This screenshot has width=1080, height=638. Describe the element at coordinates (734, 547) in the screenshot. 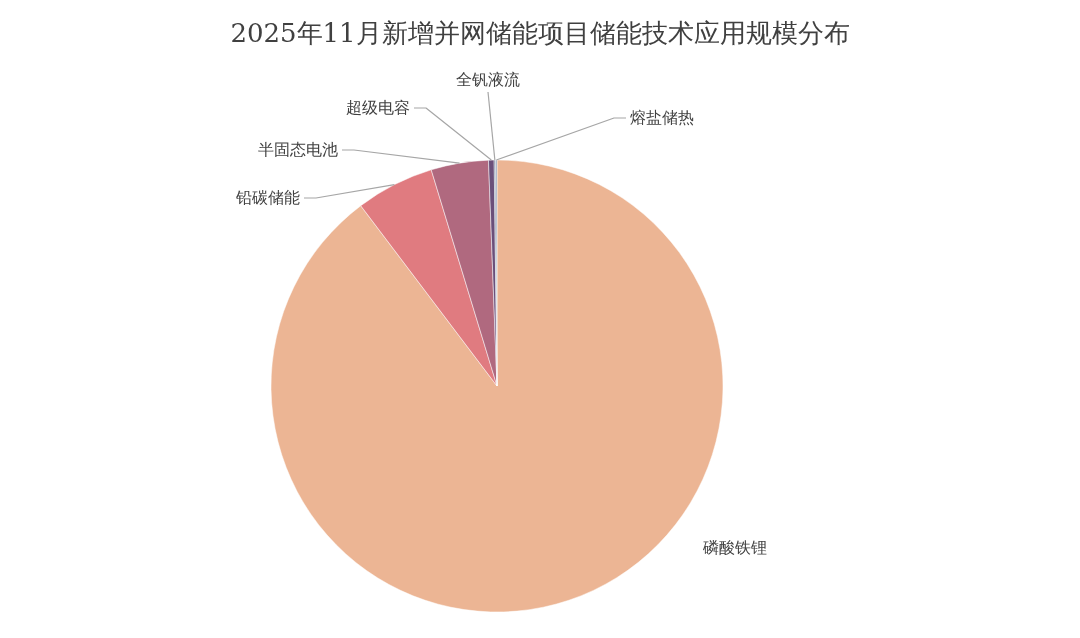

I see `slice-label: 磷酸铁锂` at that location.